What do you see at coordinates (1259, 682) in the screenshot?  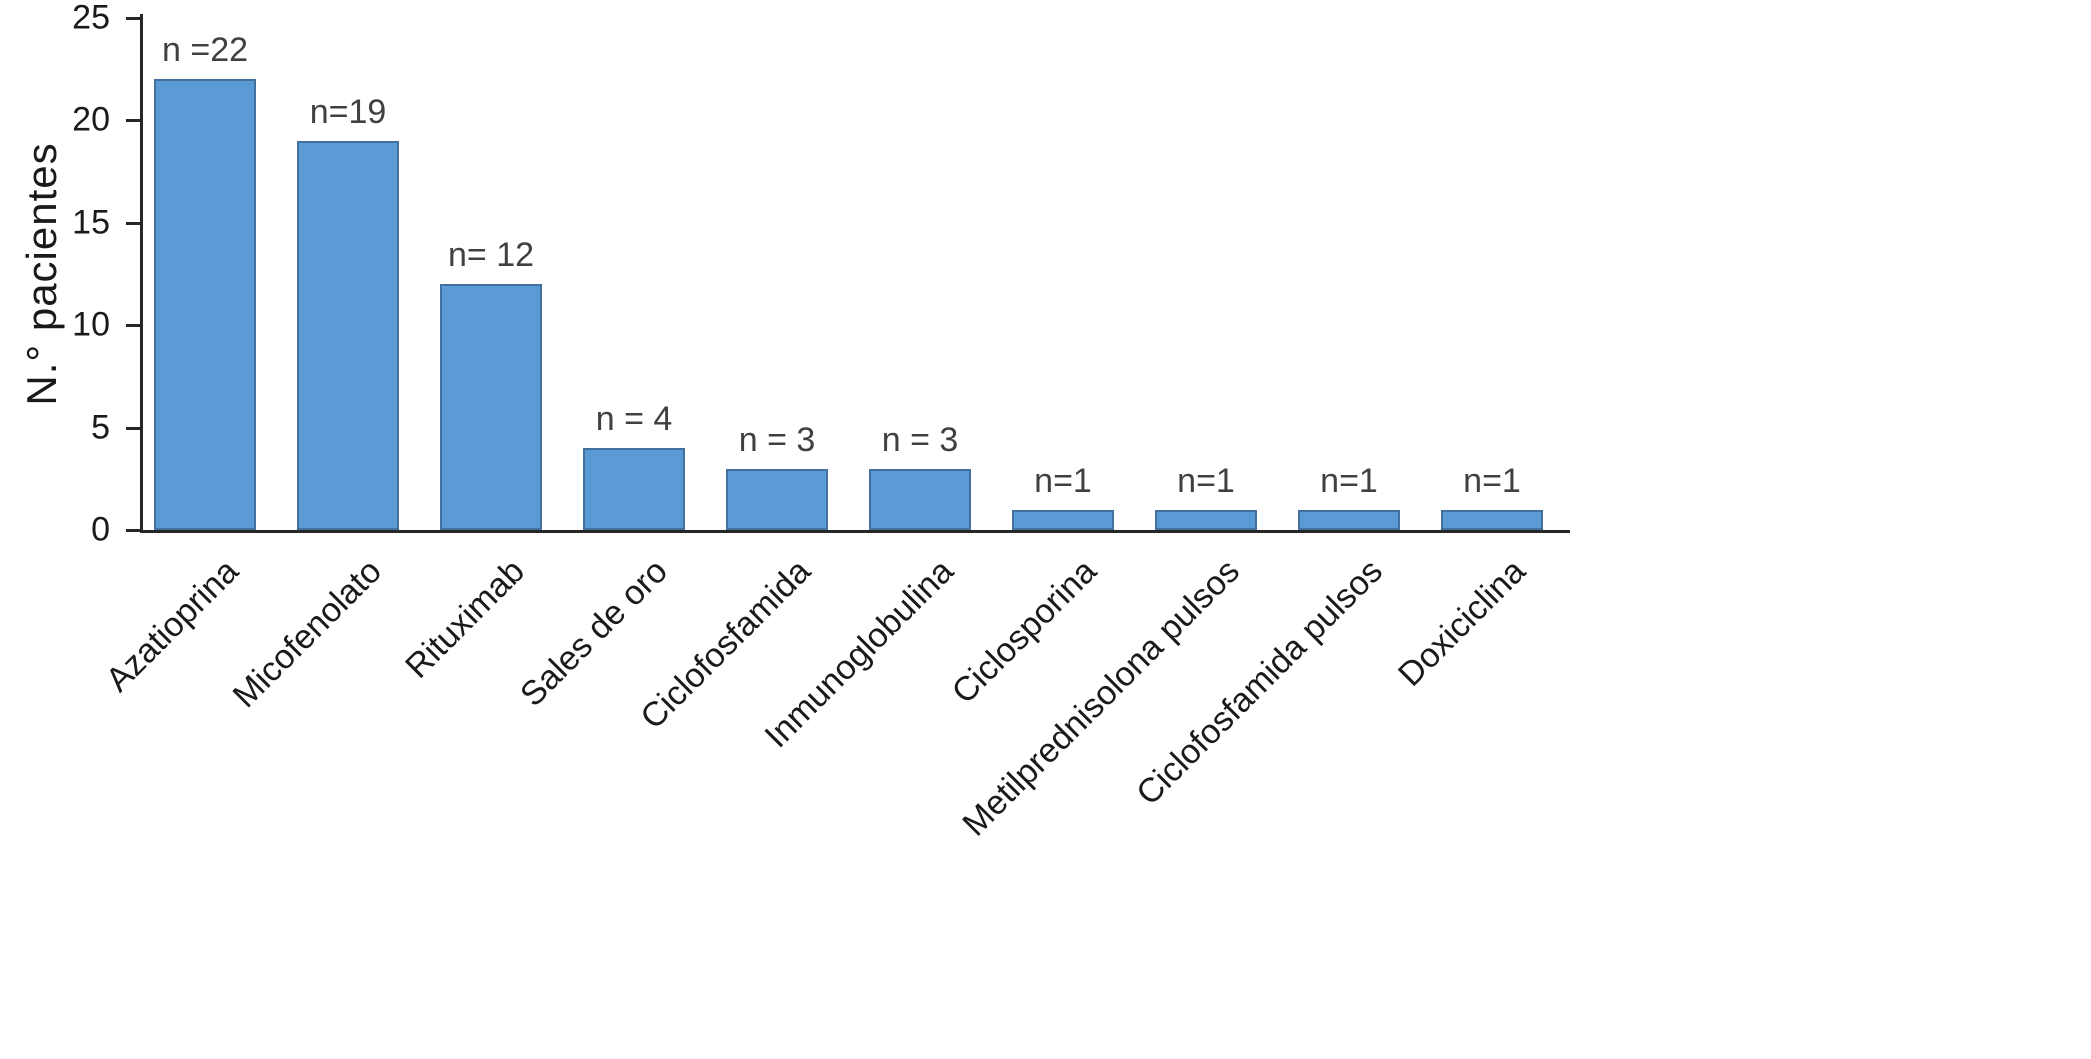 I see `x-axis-category-label: Ciclofosfamida pulsos` at bounding box center [1259, 682].